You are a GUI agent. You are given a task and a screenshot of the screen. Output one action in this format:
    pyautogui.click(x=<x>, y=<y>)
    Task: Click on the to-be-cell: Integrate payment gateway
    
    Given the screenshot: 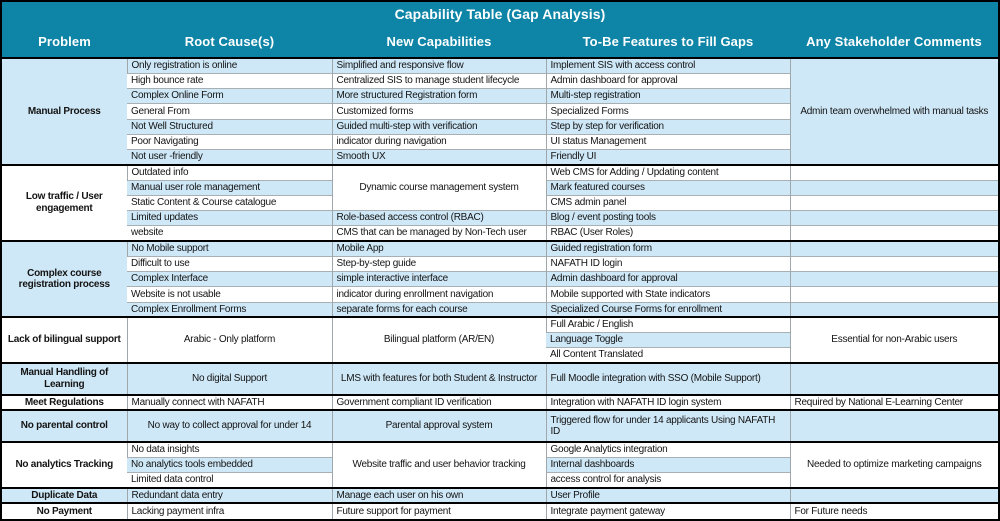 What is the action you would take?
    pyautogui.click(x=667, y=510)
    